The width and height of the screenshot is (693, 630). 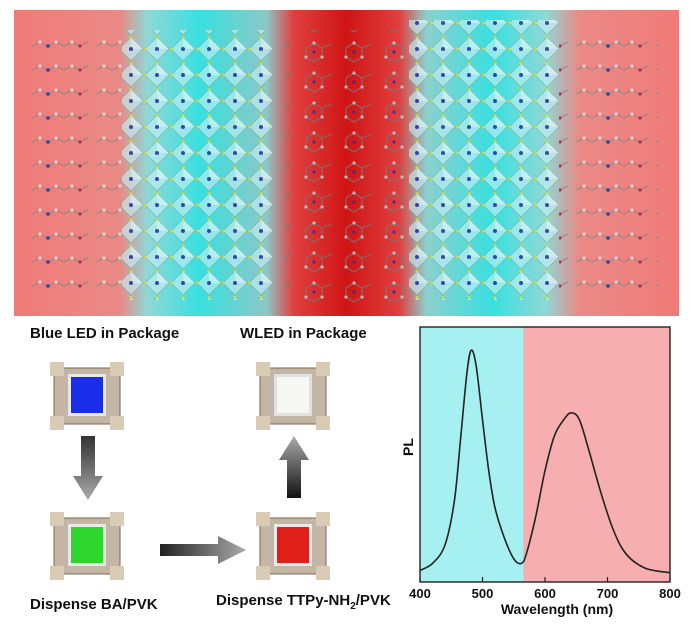 I want to click on green-led-chip, so click(x=87, y=545).